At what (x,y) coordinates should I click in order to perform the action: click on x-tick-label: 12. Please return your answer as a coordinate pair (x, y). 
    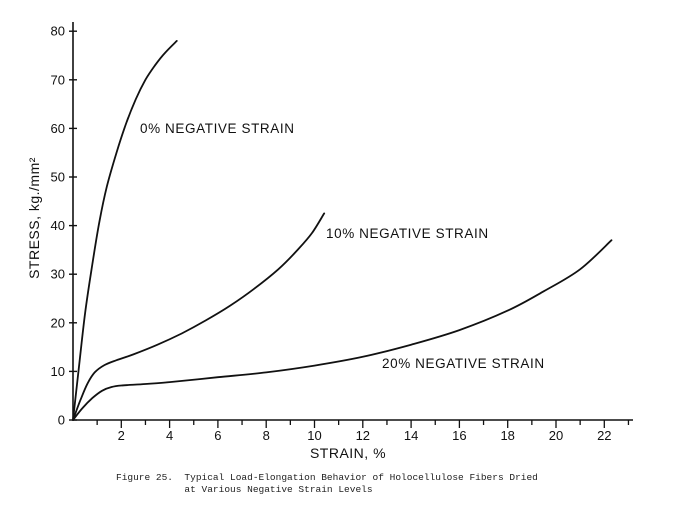
    Looking at the image, I should click on (363, 435).